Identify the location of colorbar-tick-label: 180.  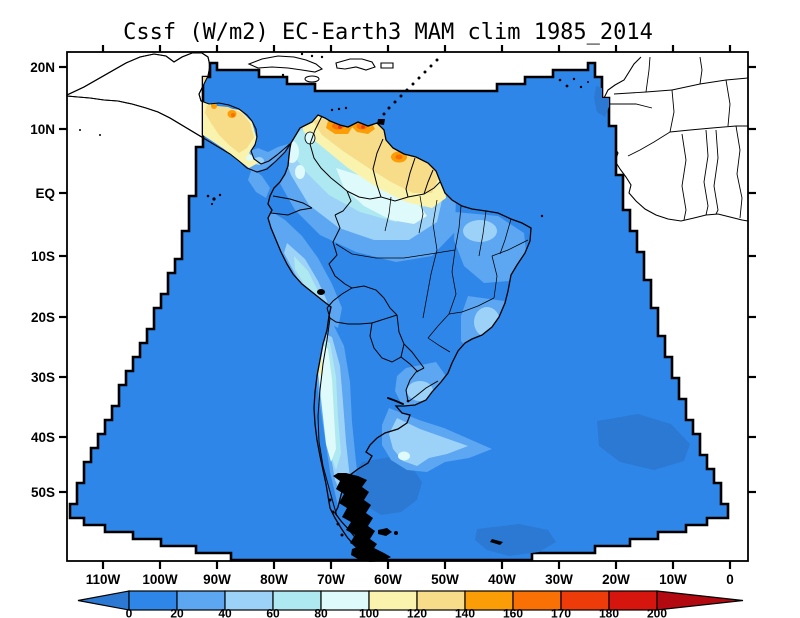
(609, 612).